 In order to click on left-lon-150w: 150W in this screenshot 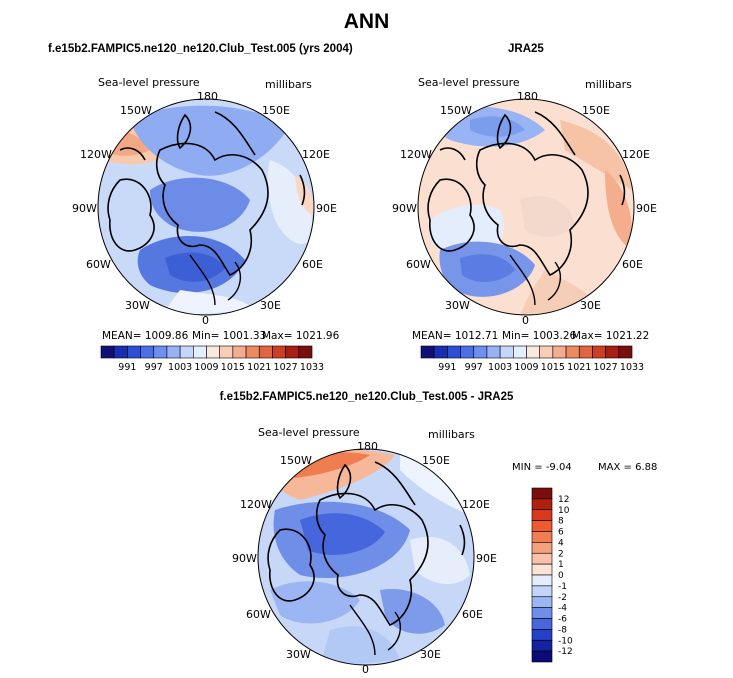, I will do `click(136, 110)`.